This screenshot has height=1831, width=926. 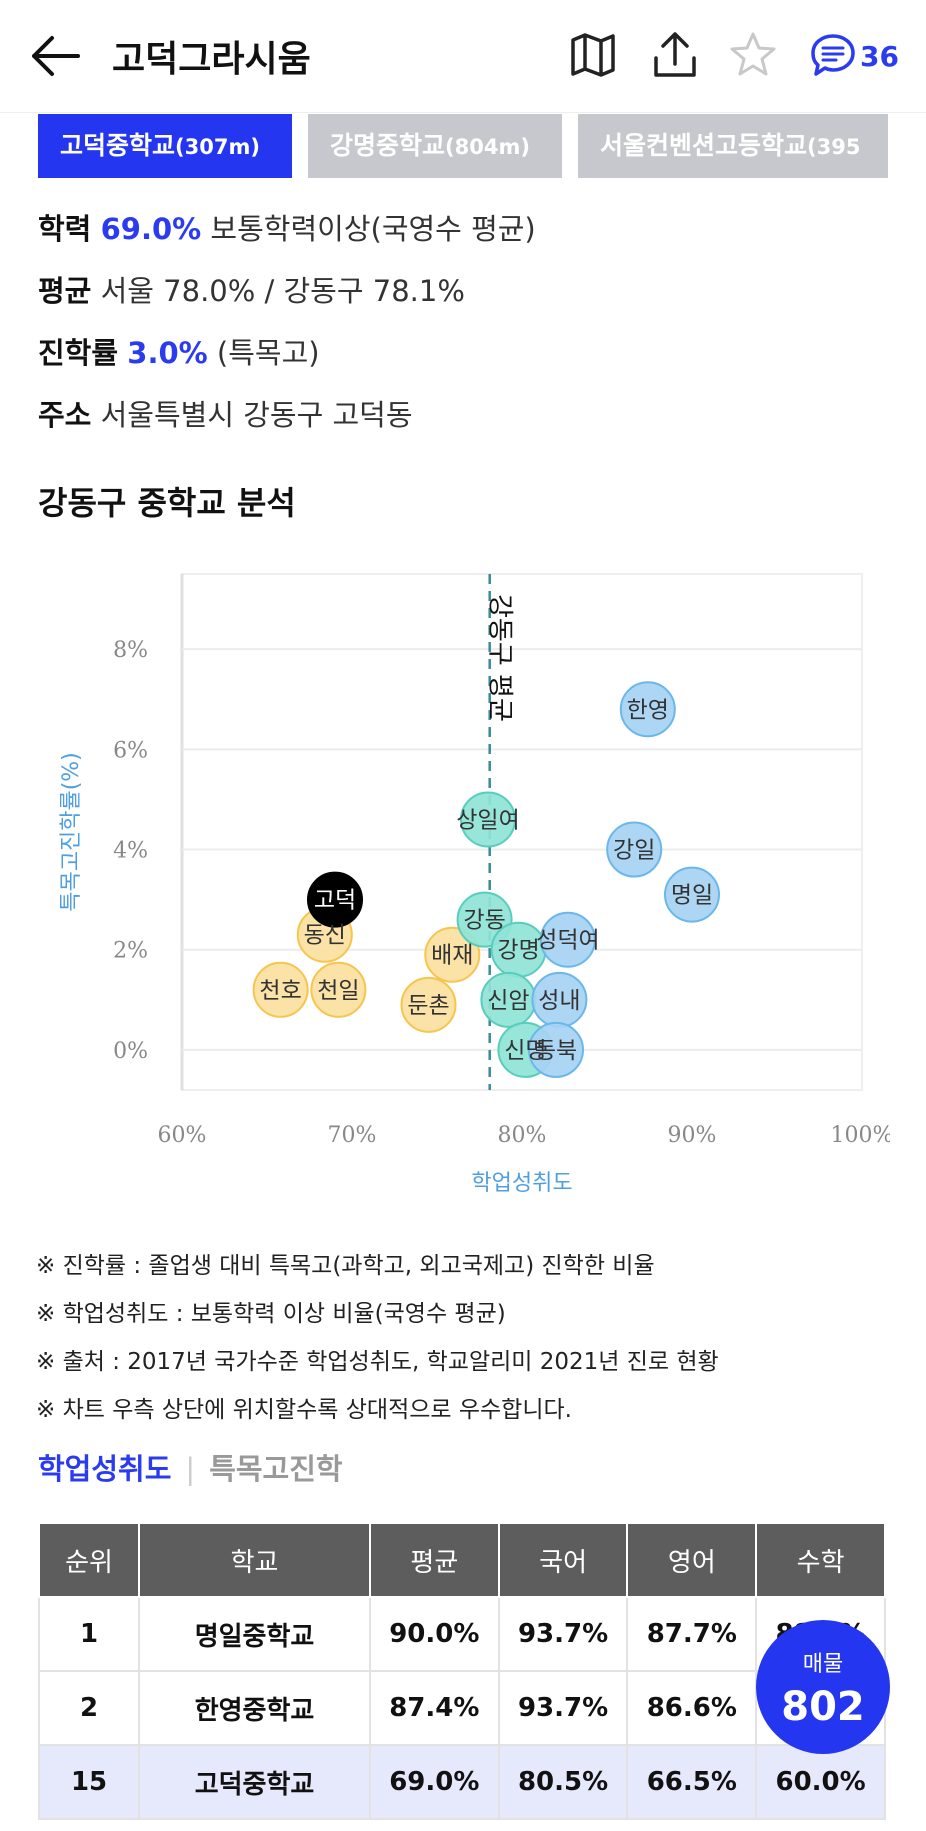 I want to click on y-tick-label: 8%, so click(x=130, y=650).